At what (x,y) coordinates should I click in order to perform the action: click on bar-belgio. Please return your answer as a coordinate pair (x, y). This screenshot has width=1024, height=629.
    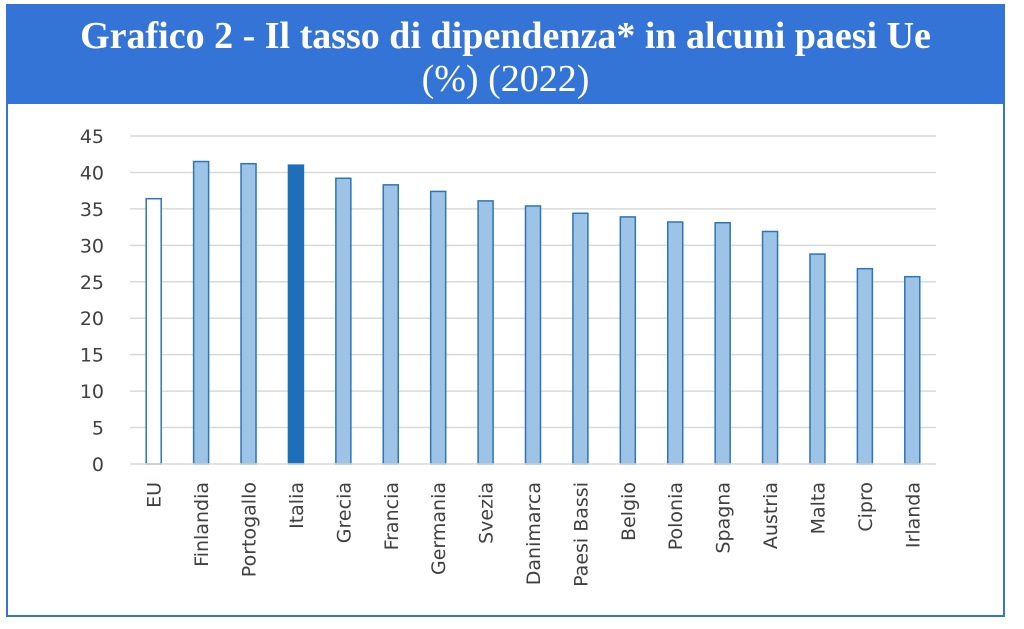
    Looking at the image, I should click on (628, 340).